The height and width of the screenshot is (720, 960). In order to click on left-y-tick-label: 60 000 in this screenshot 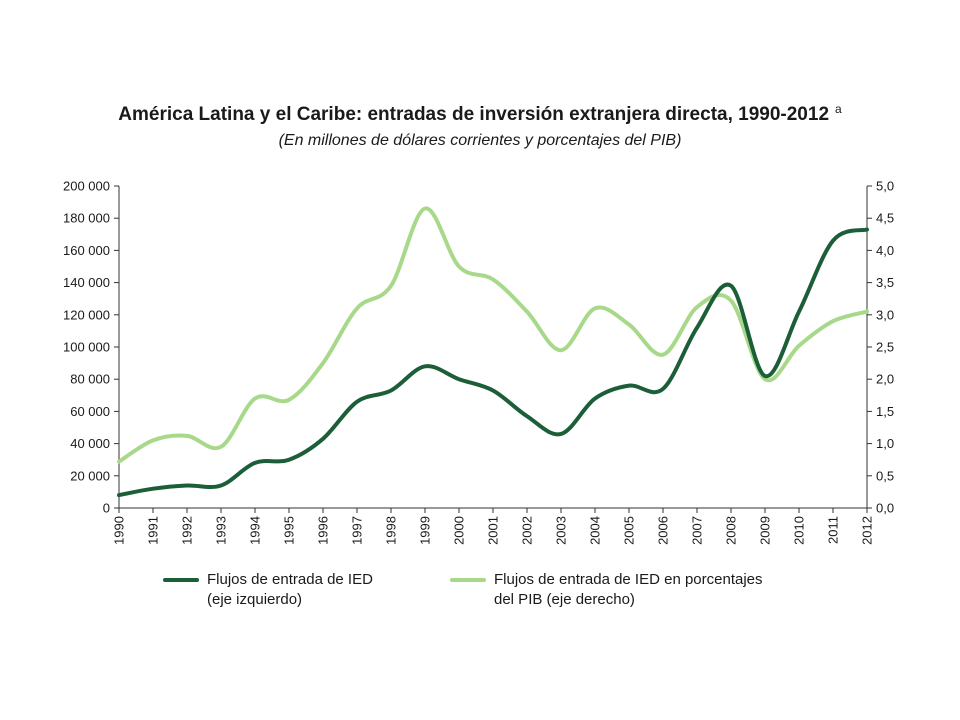, I will do `click(90, 411)`.